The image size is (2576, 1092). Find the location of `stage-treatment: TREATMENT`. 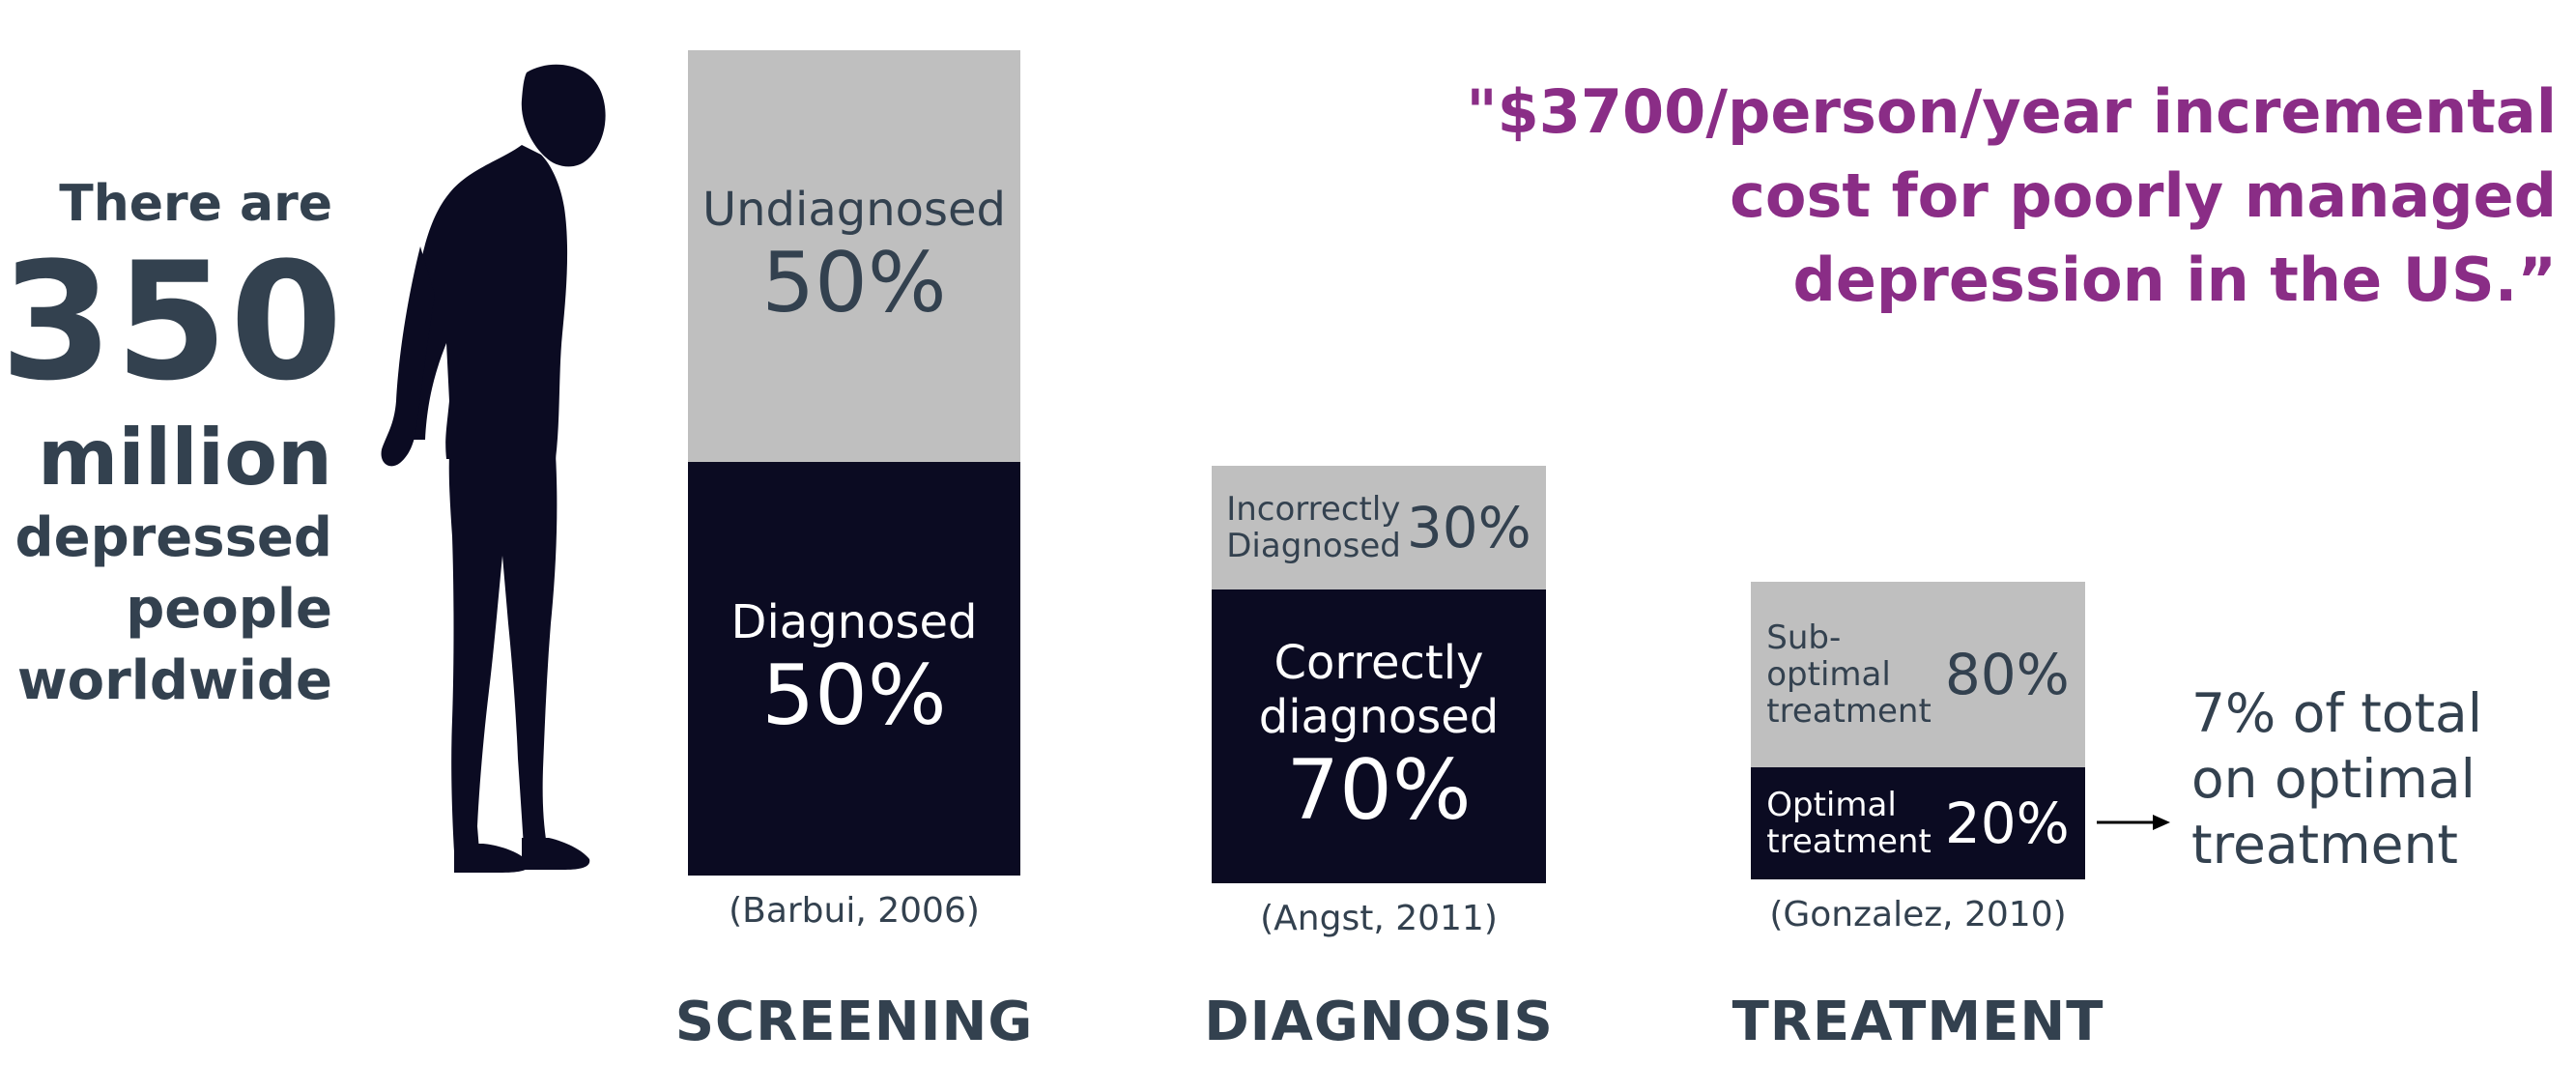

stage-treatment: TREATMENT is located at coordinates (1918, 1022).